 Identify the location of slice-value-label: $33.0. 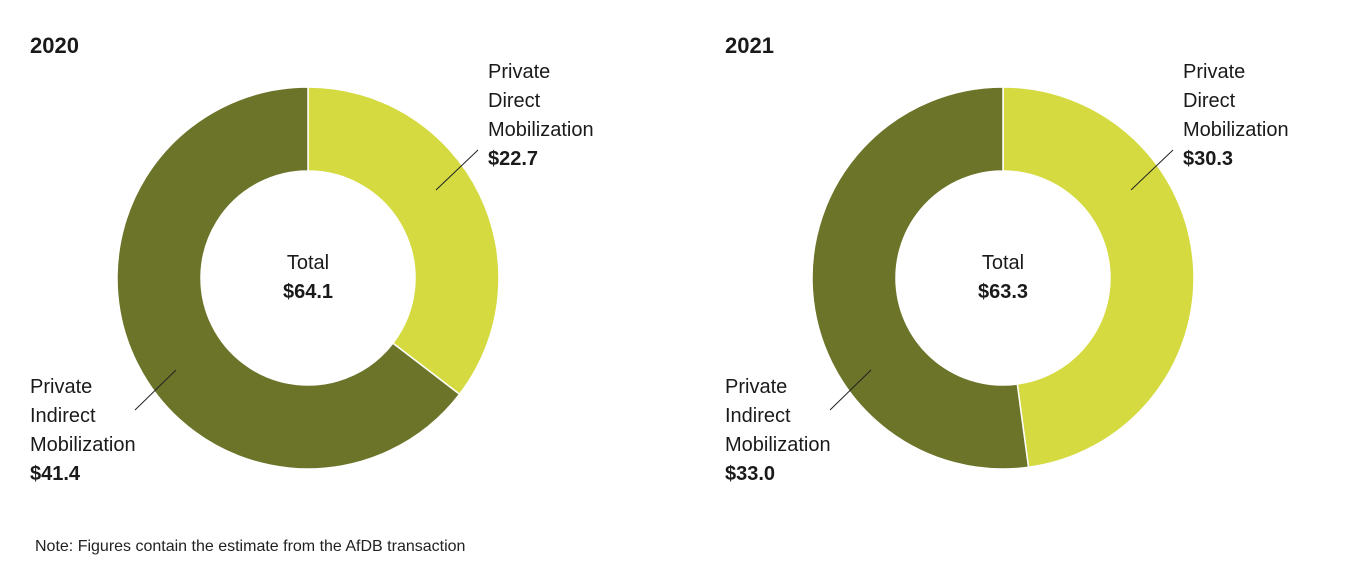
(750, 474).